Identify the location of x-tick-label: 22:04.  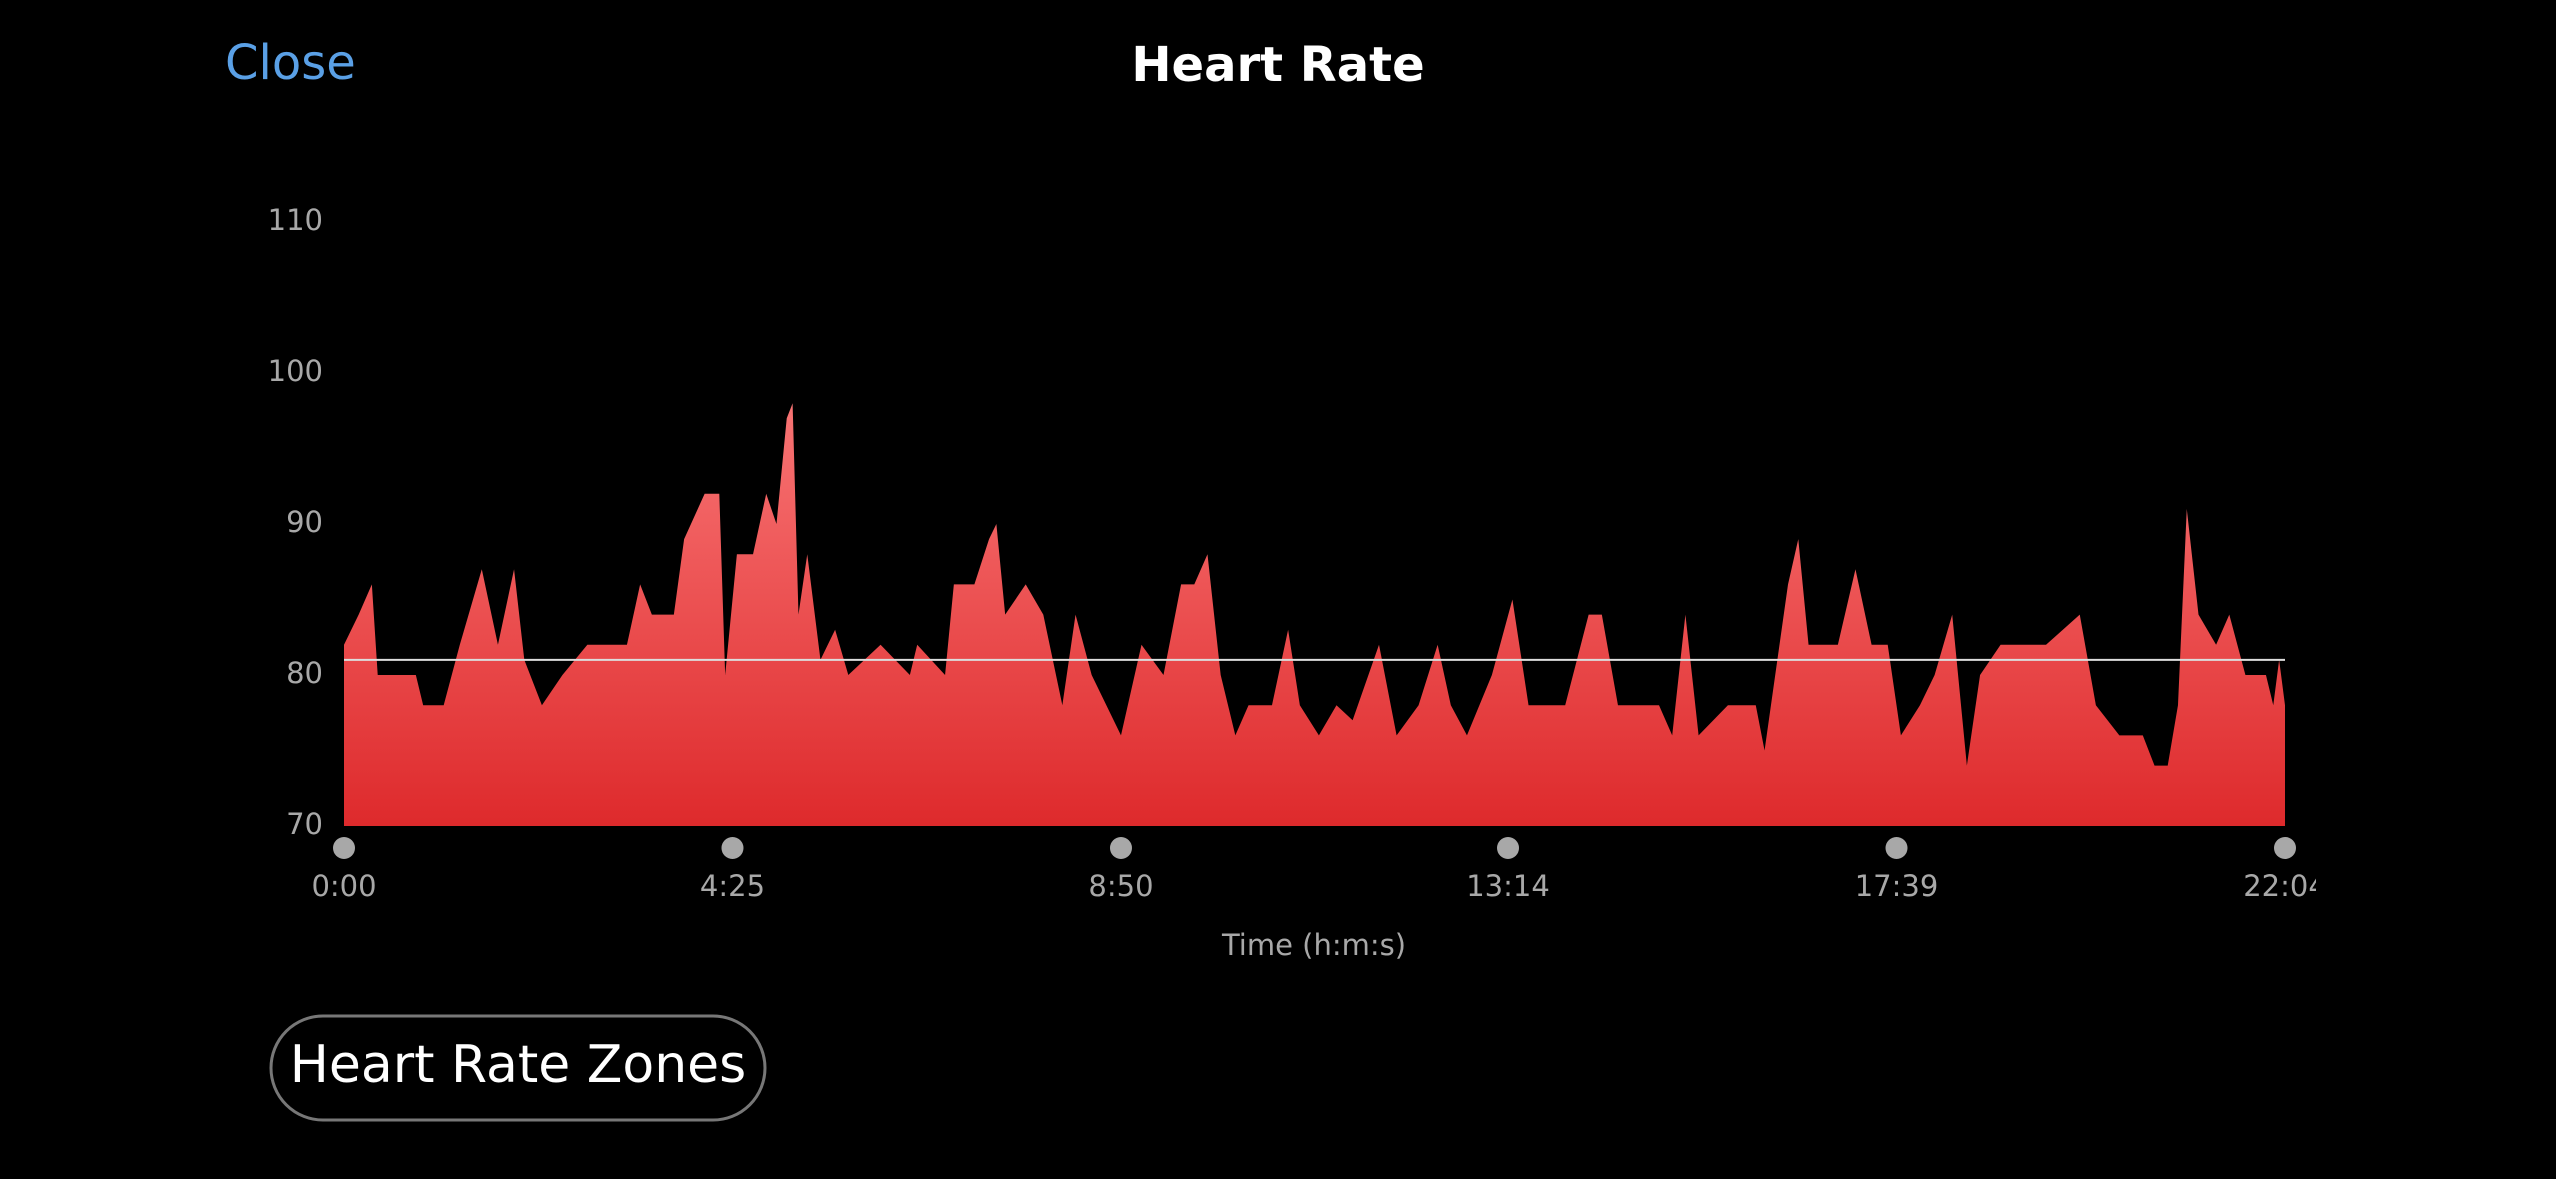
(2285, 886).